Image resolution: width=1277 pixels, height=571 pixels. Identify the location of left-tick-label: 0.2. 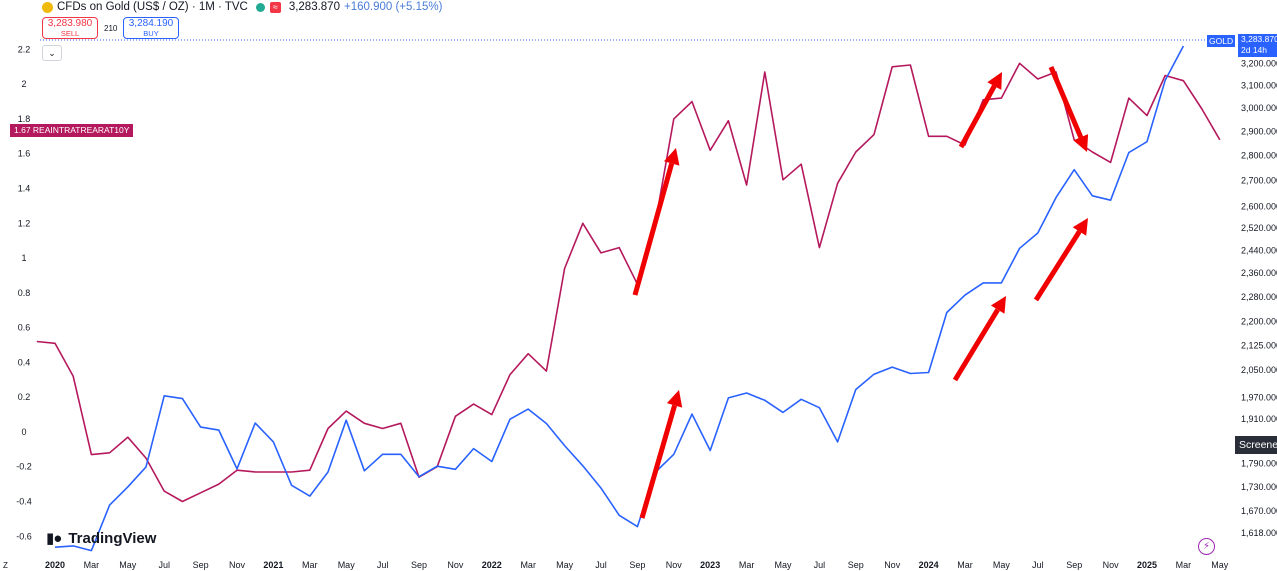
(24, 397).